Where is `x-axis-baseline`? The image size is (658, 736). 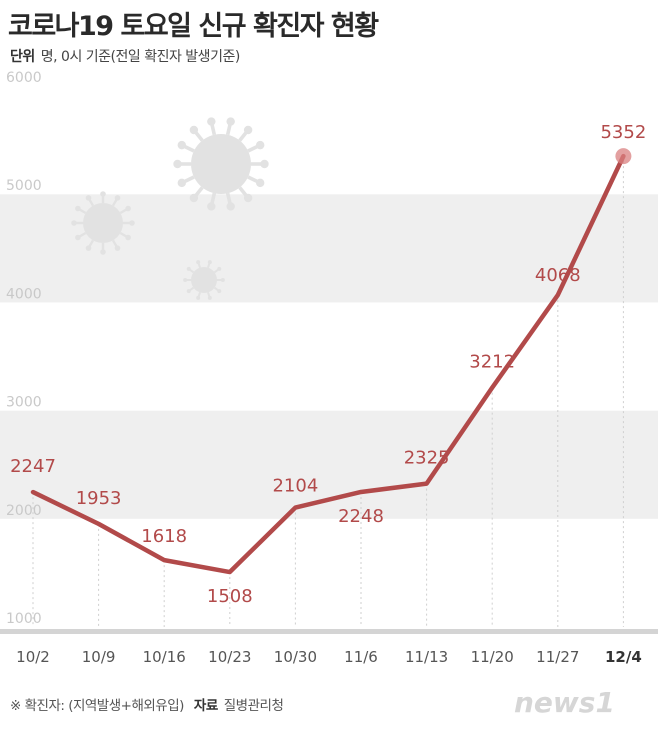 x-axis-baseline is located at coordinates (329, 631).